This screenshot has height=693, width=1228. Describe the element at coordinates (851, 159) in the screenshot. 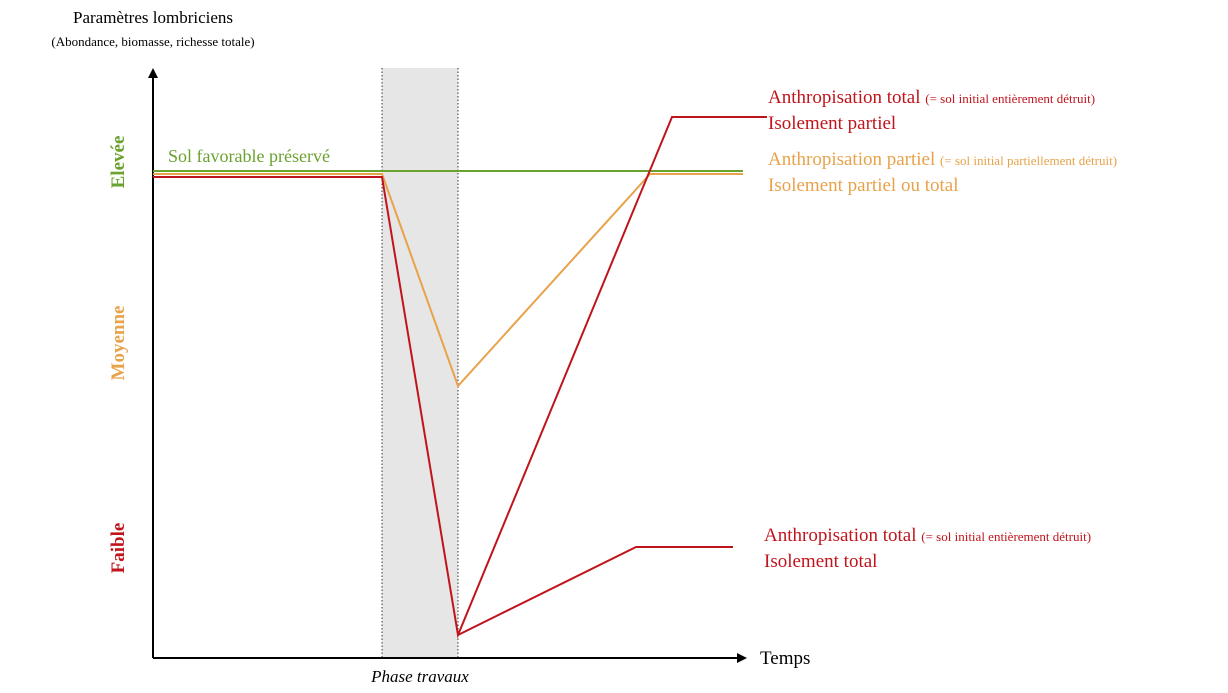

I see `label: Anthropisation partiel` at that location.